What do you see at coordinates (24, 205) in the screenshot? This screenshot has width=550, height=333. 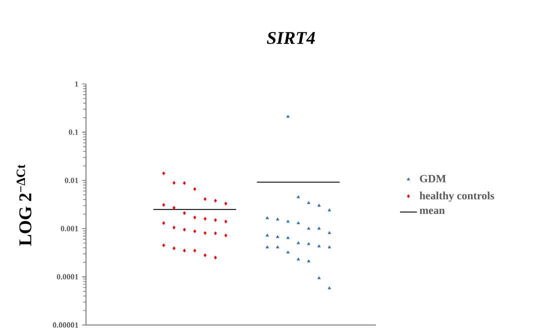 I see `y-axis-title: LOG 2$^{−ΔCt}$` at bounding box center [24, 205].